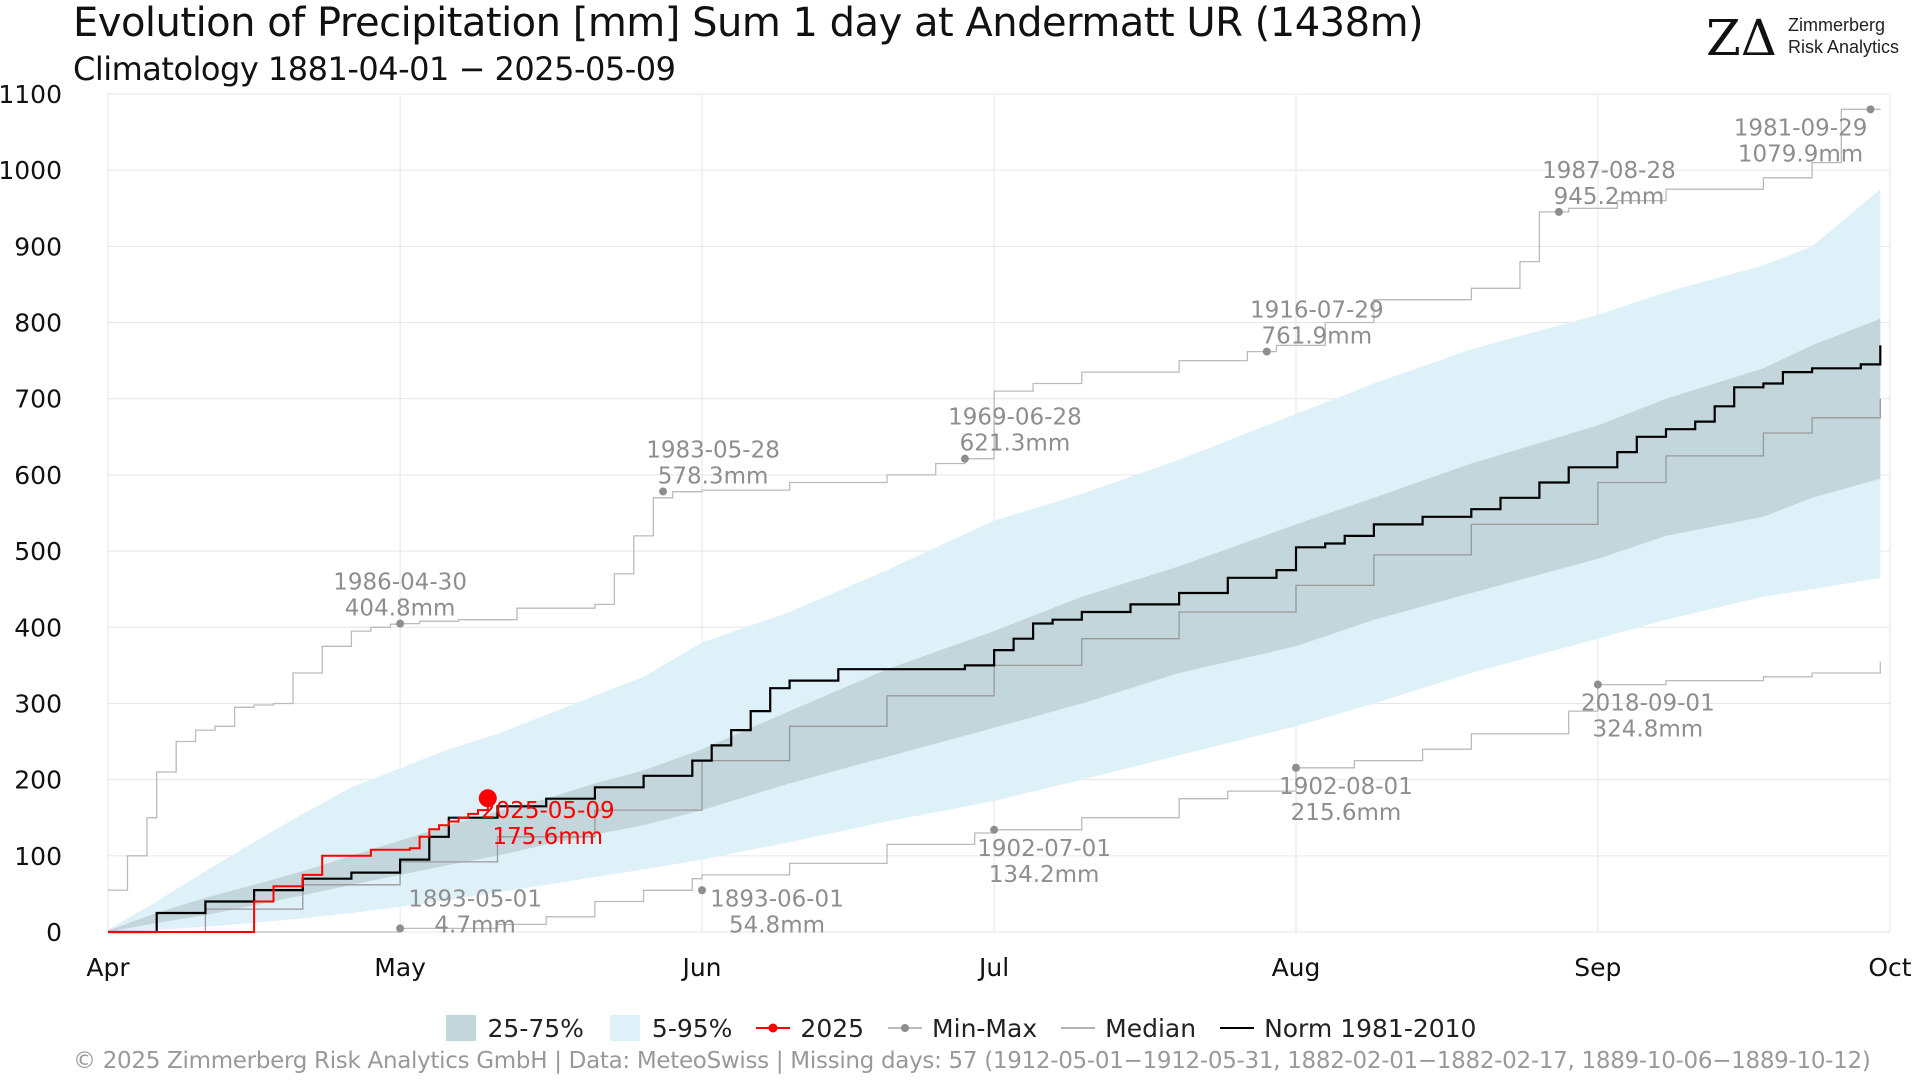  Describe the element at coordinates (374, 69) in the screenshot. I see `chart-subtitle: Climatology 1881-04-01 − 2025-05-09` at that location.